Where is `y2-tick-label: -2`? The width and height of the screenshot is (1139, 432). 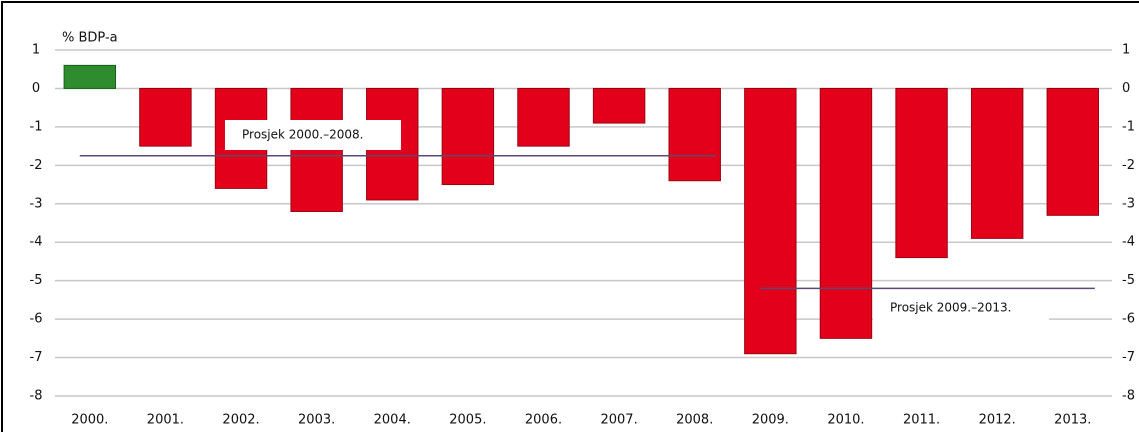
y2-tick-label: -2 is located at coordinates (1128, 165).